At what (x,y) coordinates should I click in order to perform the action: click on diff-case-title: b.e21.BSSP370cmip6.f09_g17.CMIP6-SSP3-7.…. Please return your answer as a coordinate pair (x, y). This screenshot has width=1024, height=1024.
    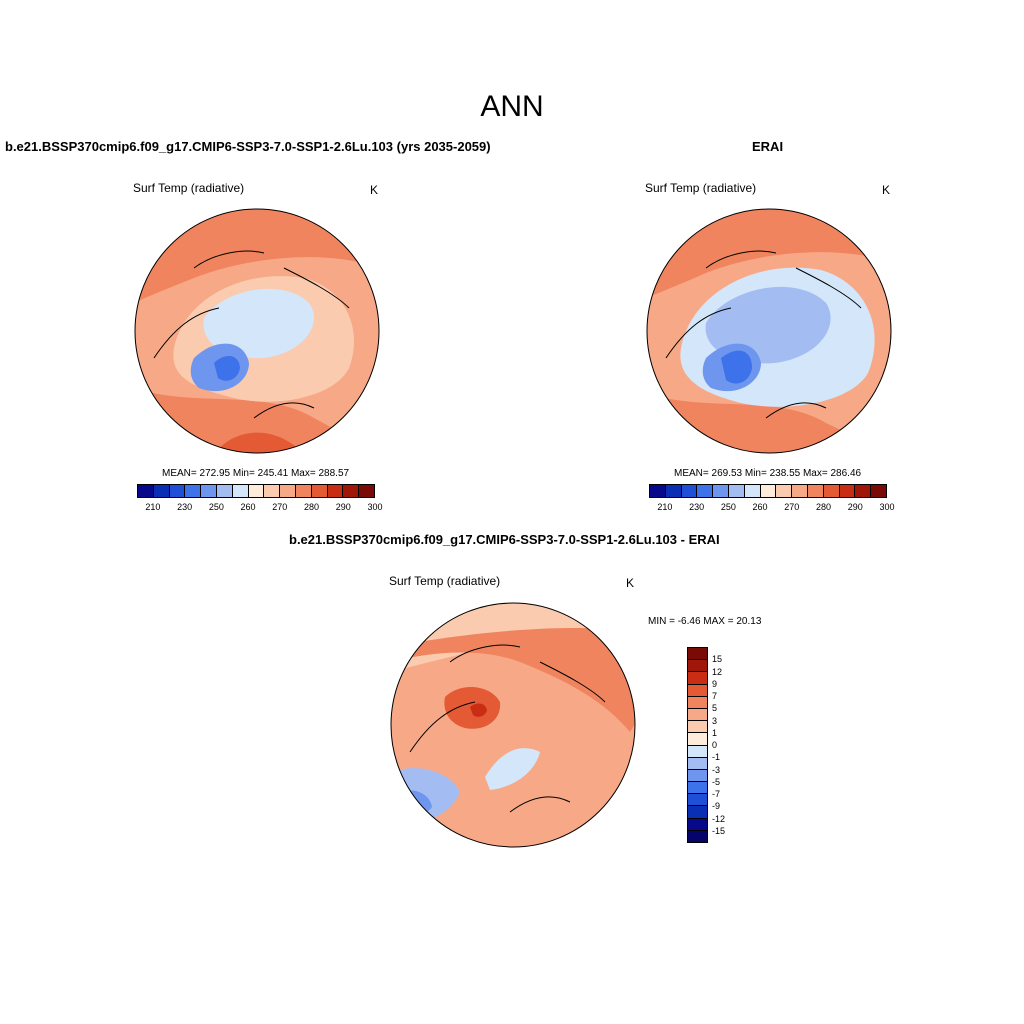
    Looking at the image, I should click on (504, 539).